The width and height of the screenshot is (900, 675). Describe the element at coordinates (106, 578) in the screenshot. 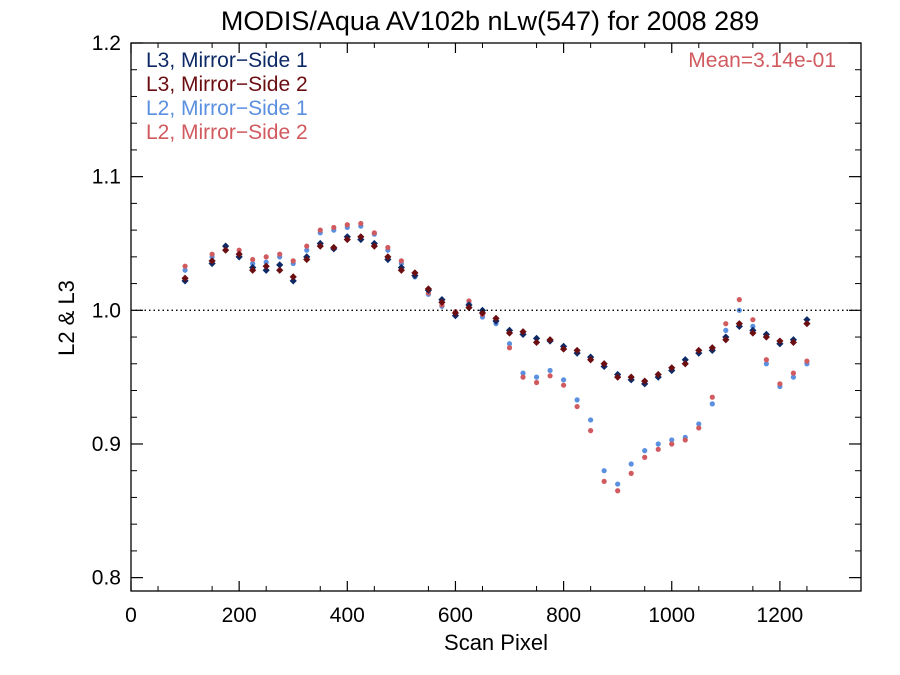

I see `y-tick-label: 0.8` at that location.